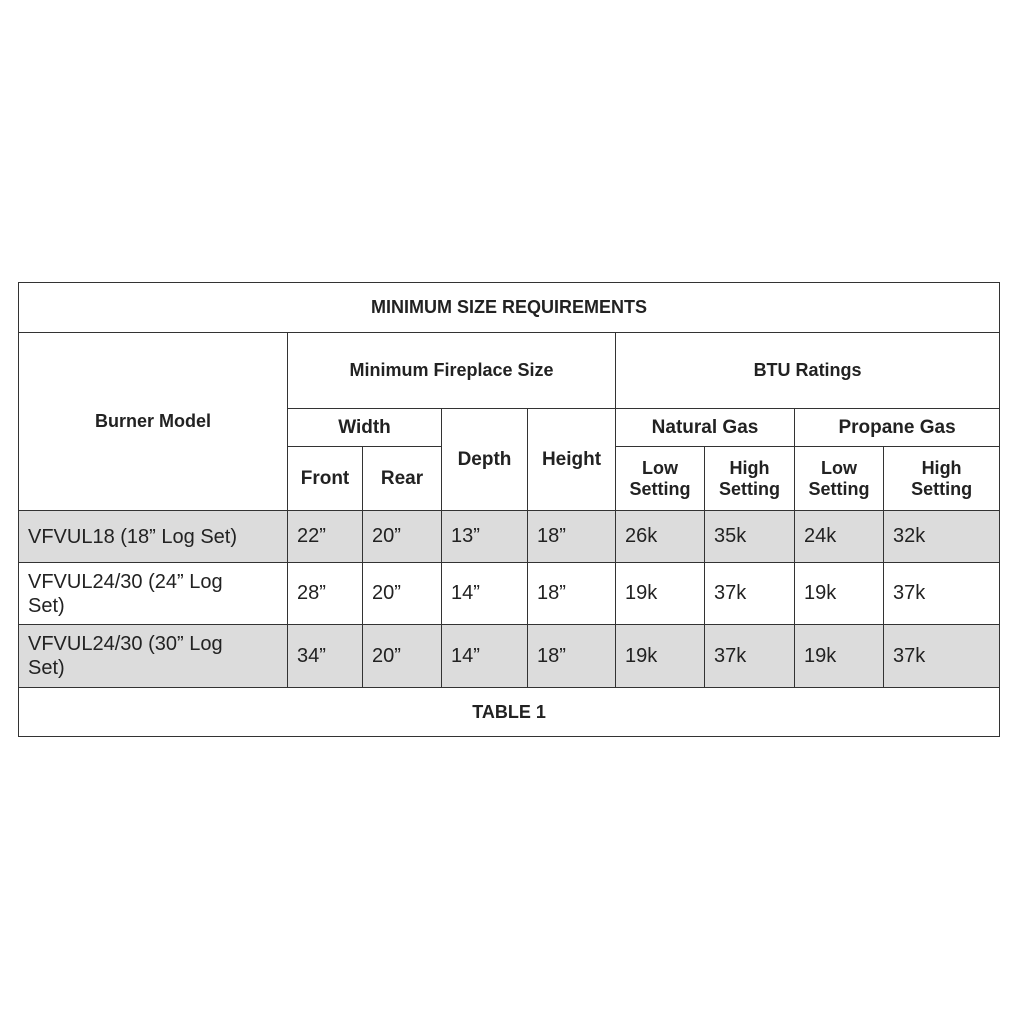 The image size is (1024, 1024). I want to click on header-cell: Propane Gas, so click(897, 427).